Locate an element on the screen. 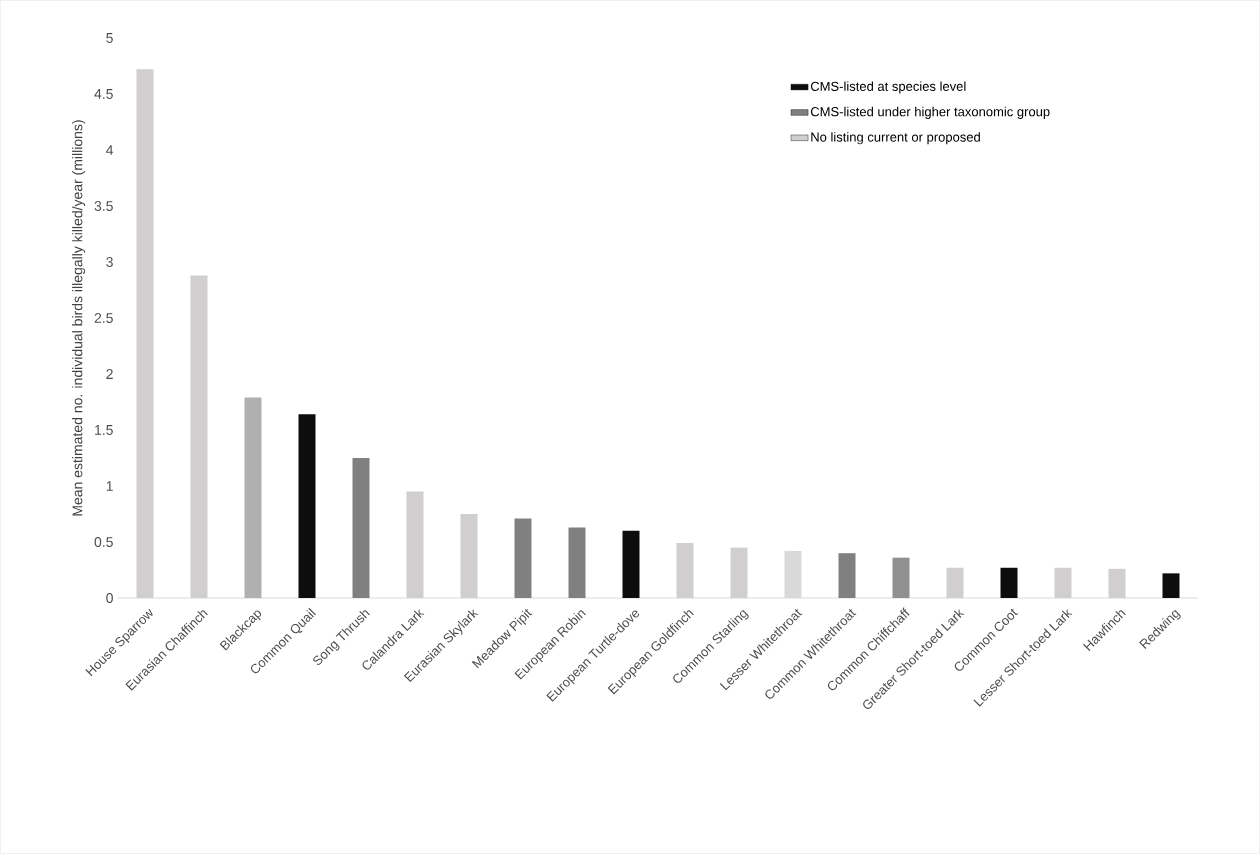 Image resolution: width=1260 pixels, height=854 pixels. legend-label: CMS-listed at species level is located at coordinates (888, 87).